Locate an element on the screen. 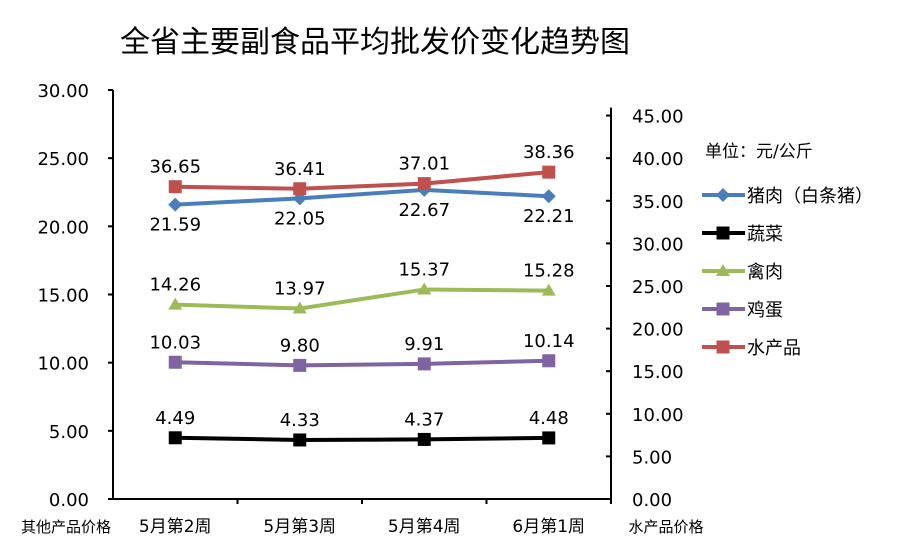  legend-item: 水产品 is located at coordinates (751, 348).